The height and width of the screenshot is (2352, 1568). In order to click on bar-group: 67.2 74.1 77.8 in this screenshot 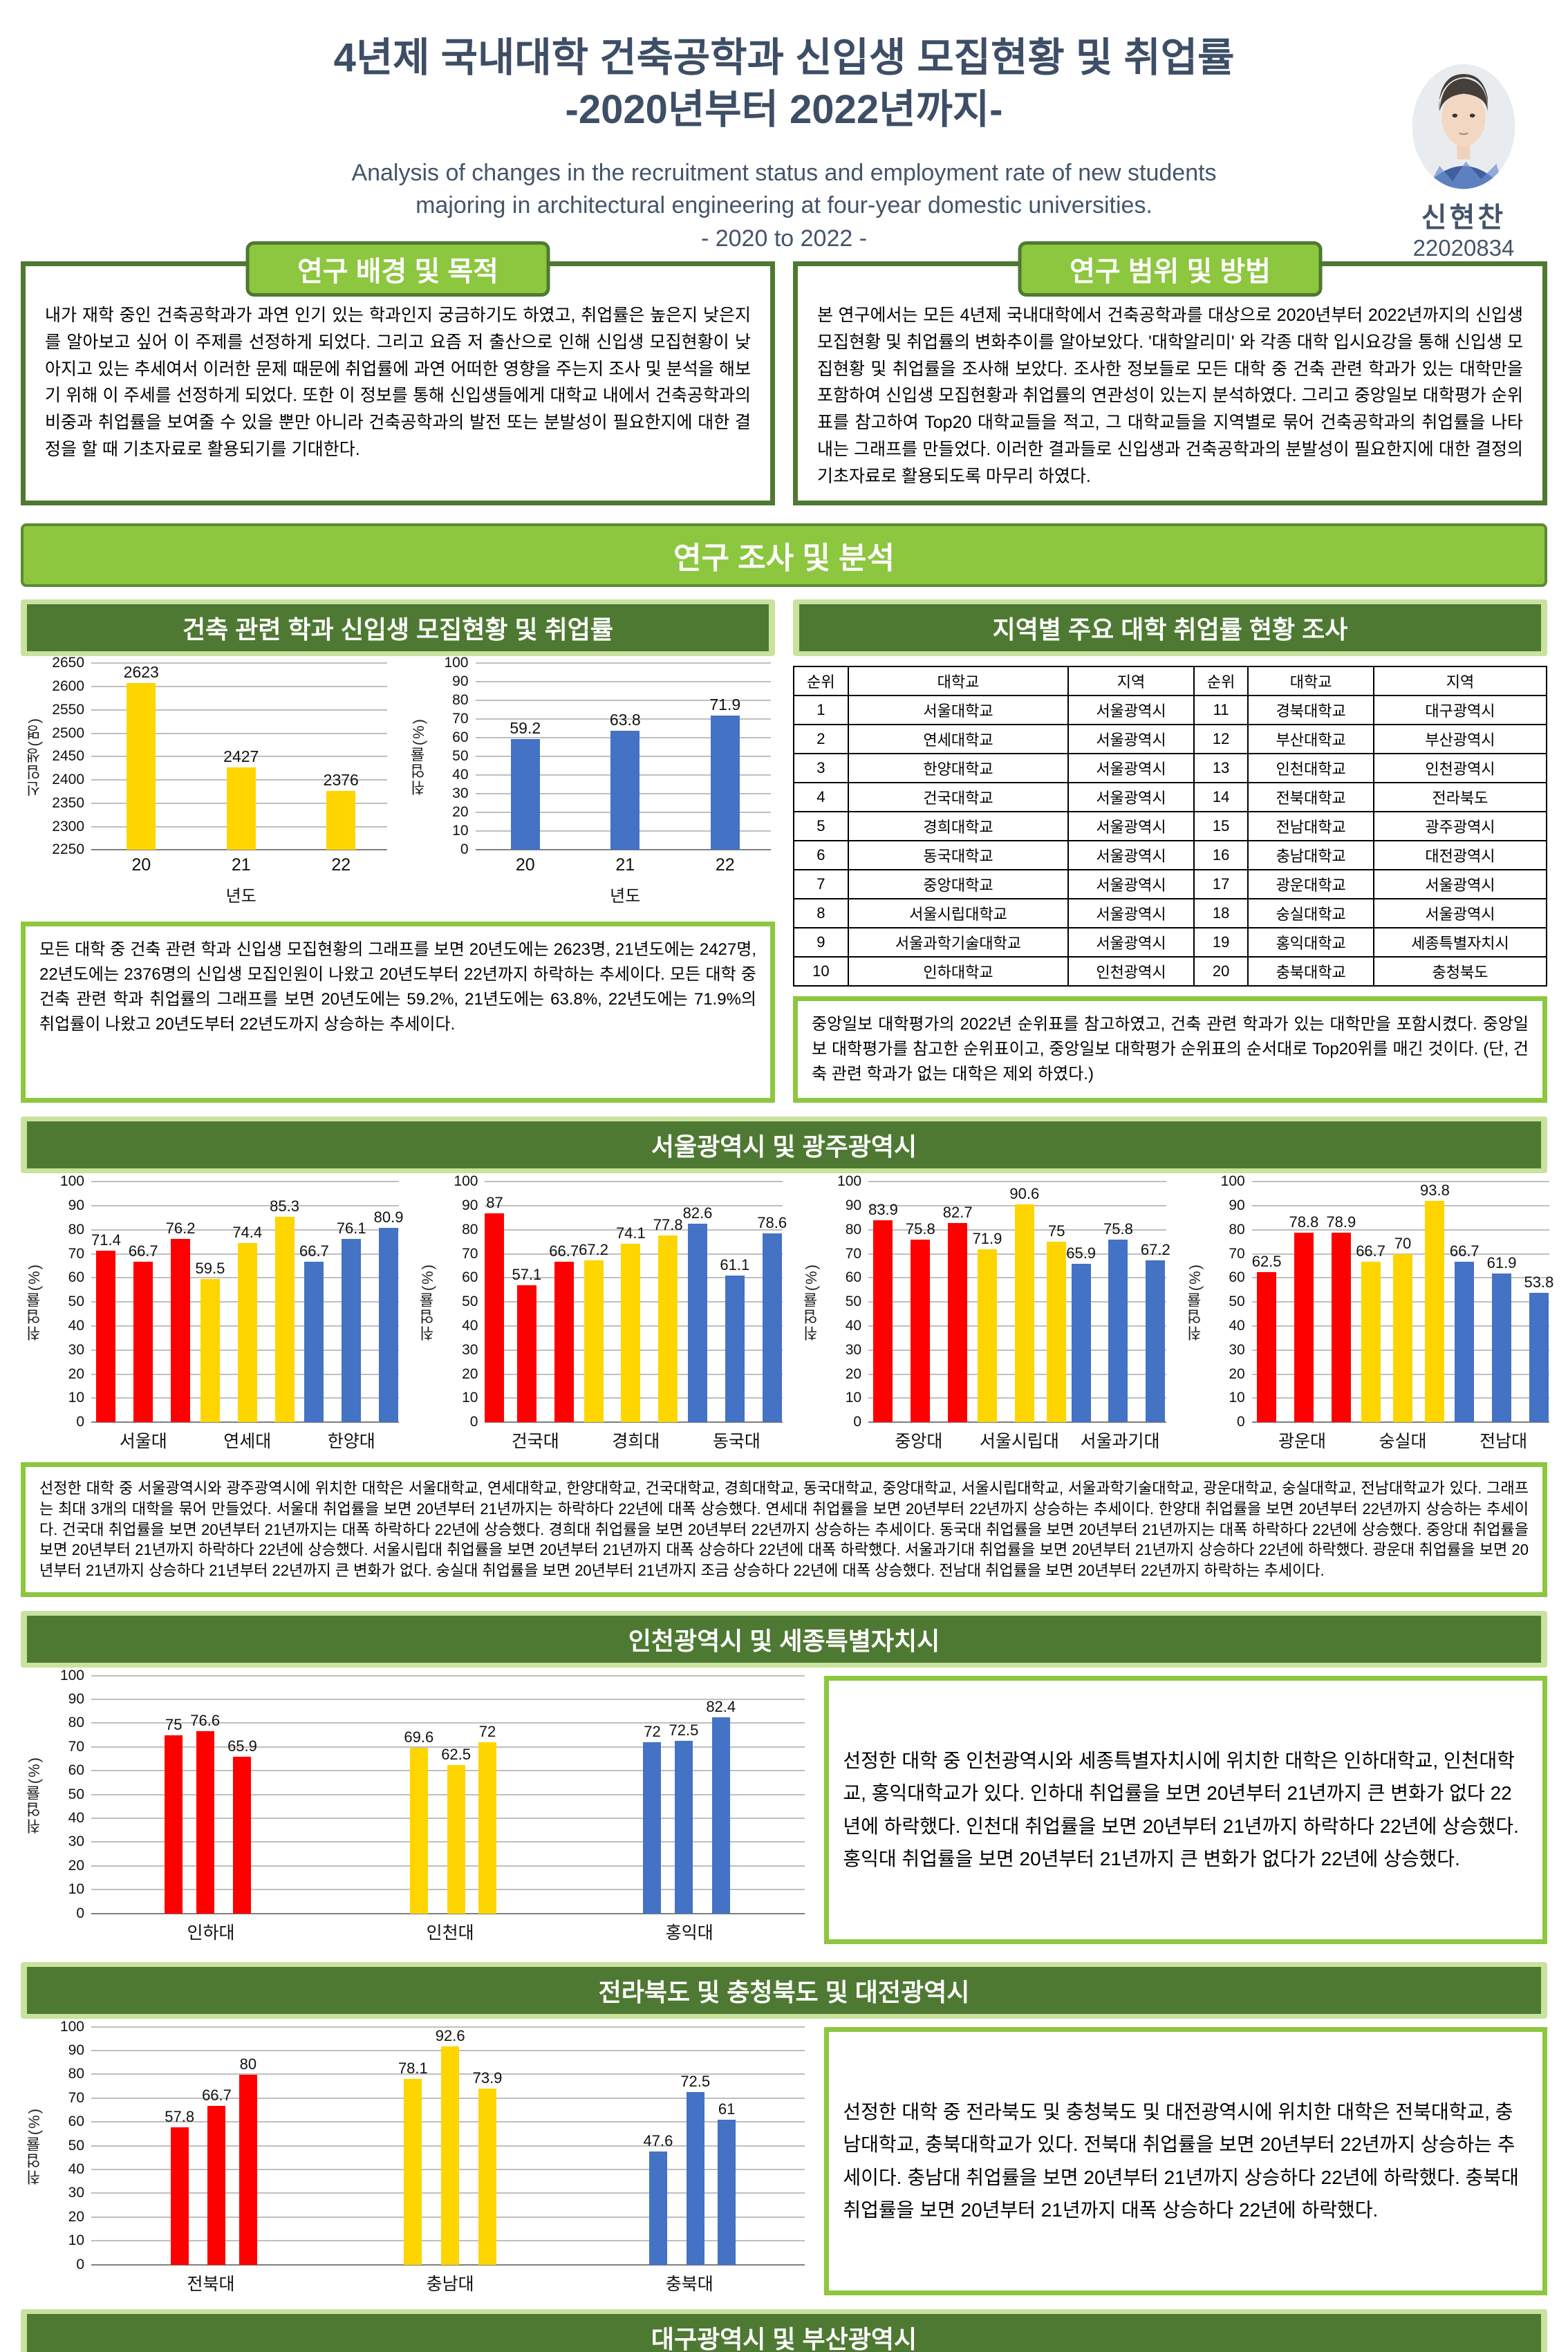, I will do `click(631, 1302)`.